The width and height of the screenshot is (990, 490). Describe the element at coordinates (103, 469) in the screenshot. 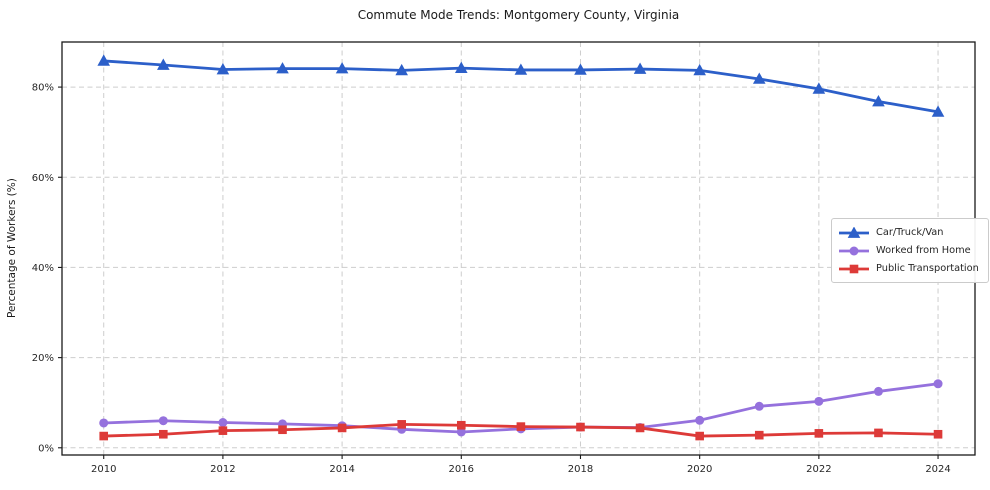

I see `x-tick-label: 2010` at that location.